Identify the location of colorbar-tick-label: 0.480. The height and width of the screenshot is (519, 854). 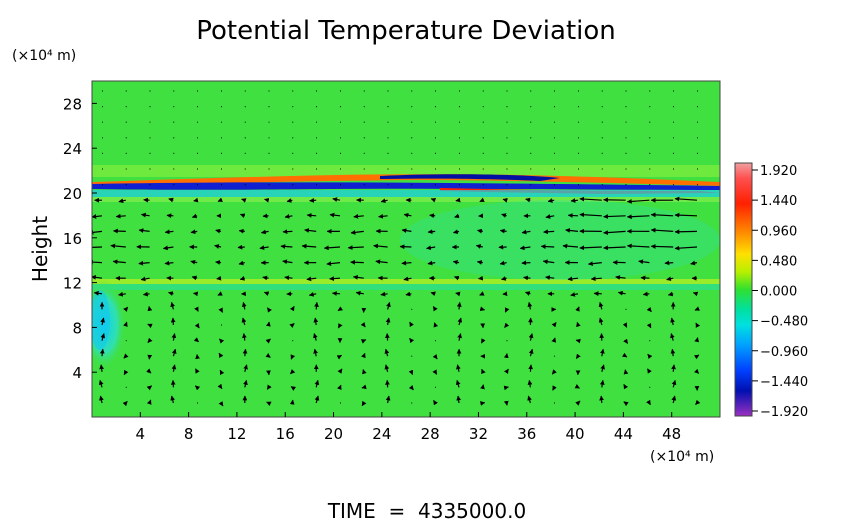
(778, 261).